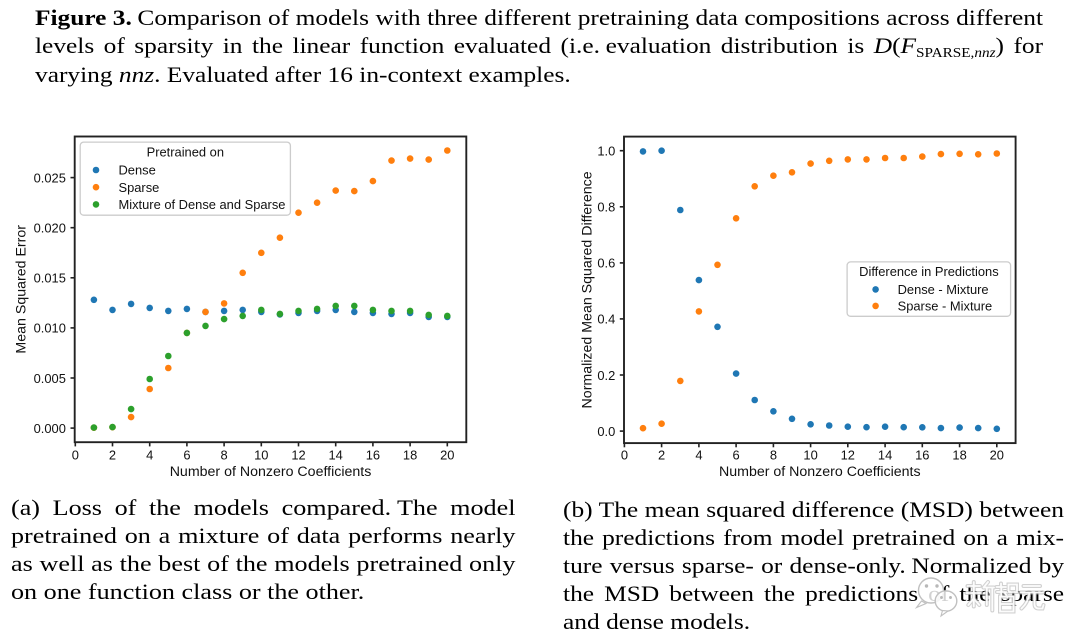 This screenshot has height=644, width=1080. I want to click on svg-text: 1.0, so click(606, 151).